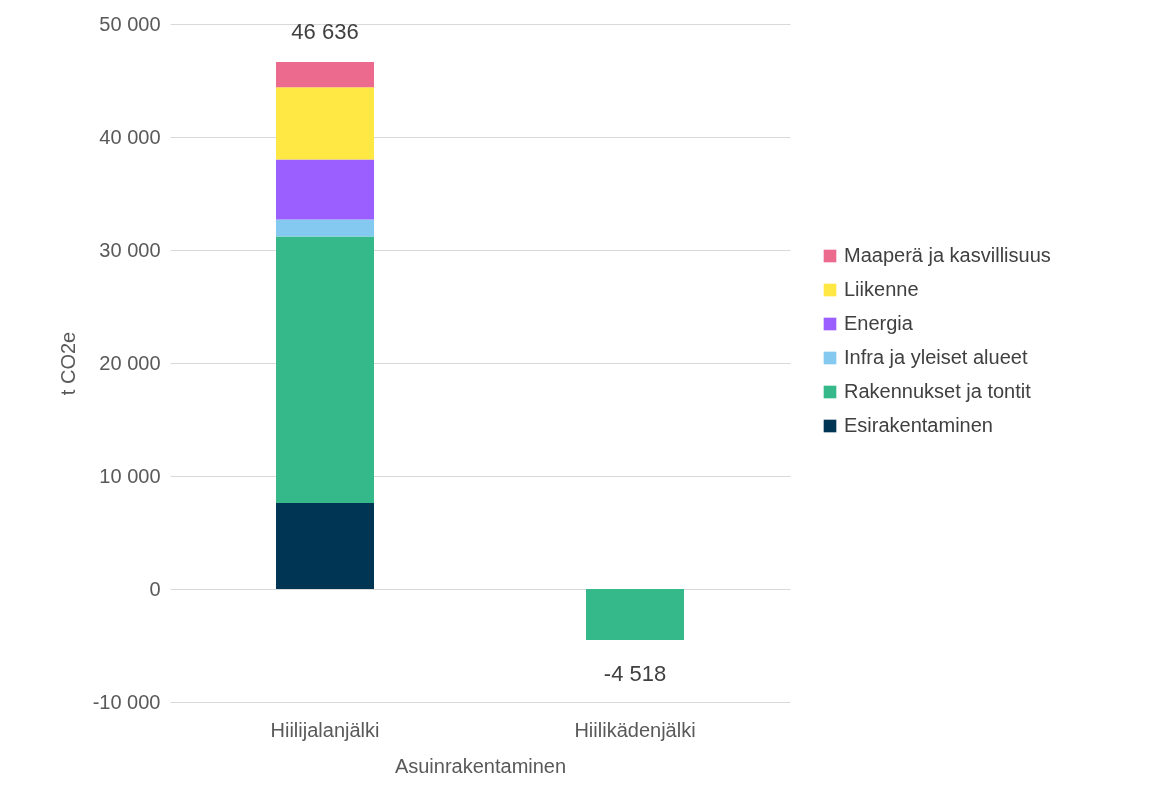  I want to click on y-tick-label: 30 000, so click(130, 249).